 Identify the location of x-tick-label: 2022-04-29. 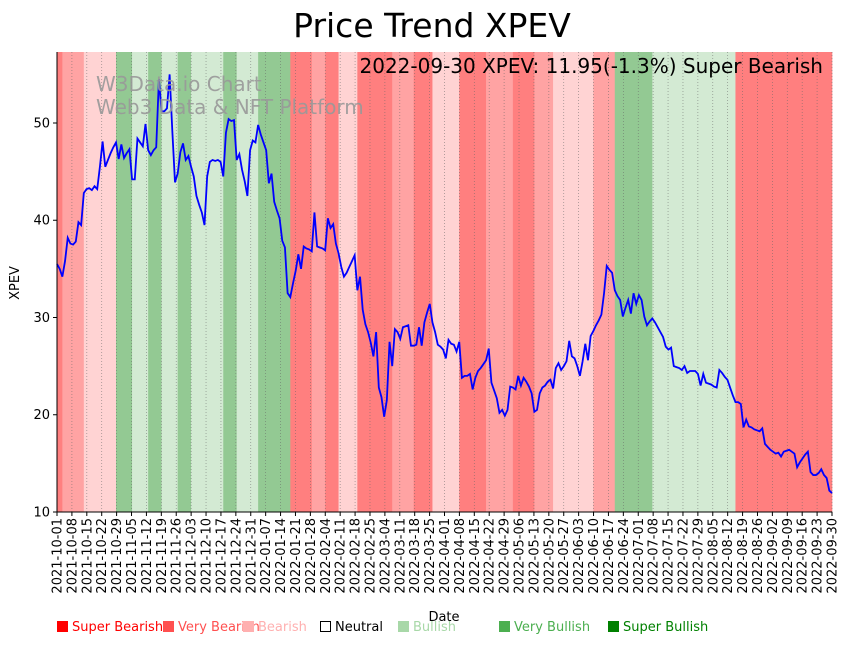
(505, 556).